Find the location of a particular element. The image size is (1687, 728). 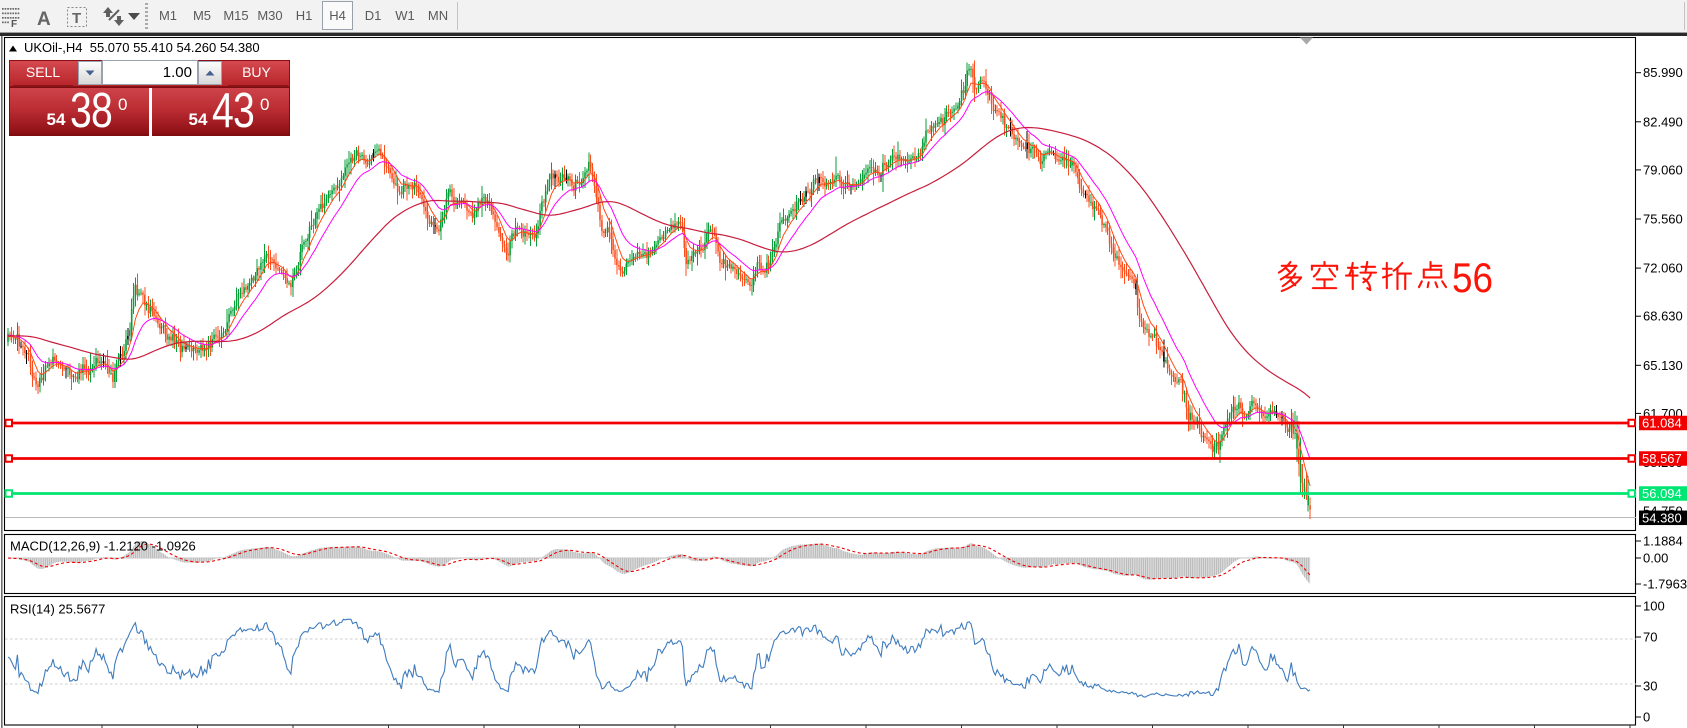

svg-text: 79.060 is located at coordinates (1663, 169).